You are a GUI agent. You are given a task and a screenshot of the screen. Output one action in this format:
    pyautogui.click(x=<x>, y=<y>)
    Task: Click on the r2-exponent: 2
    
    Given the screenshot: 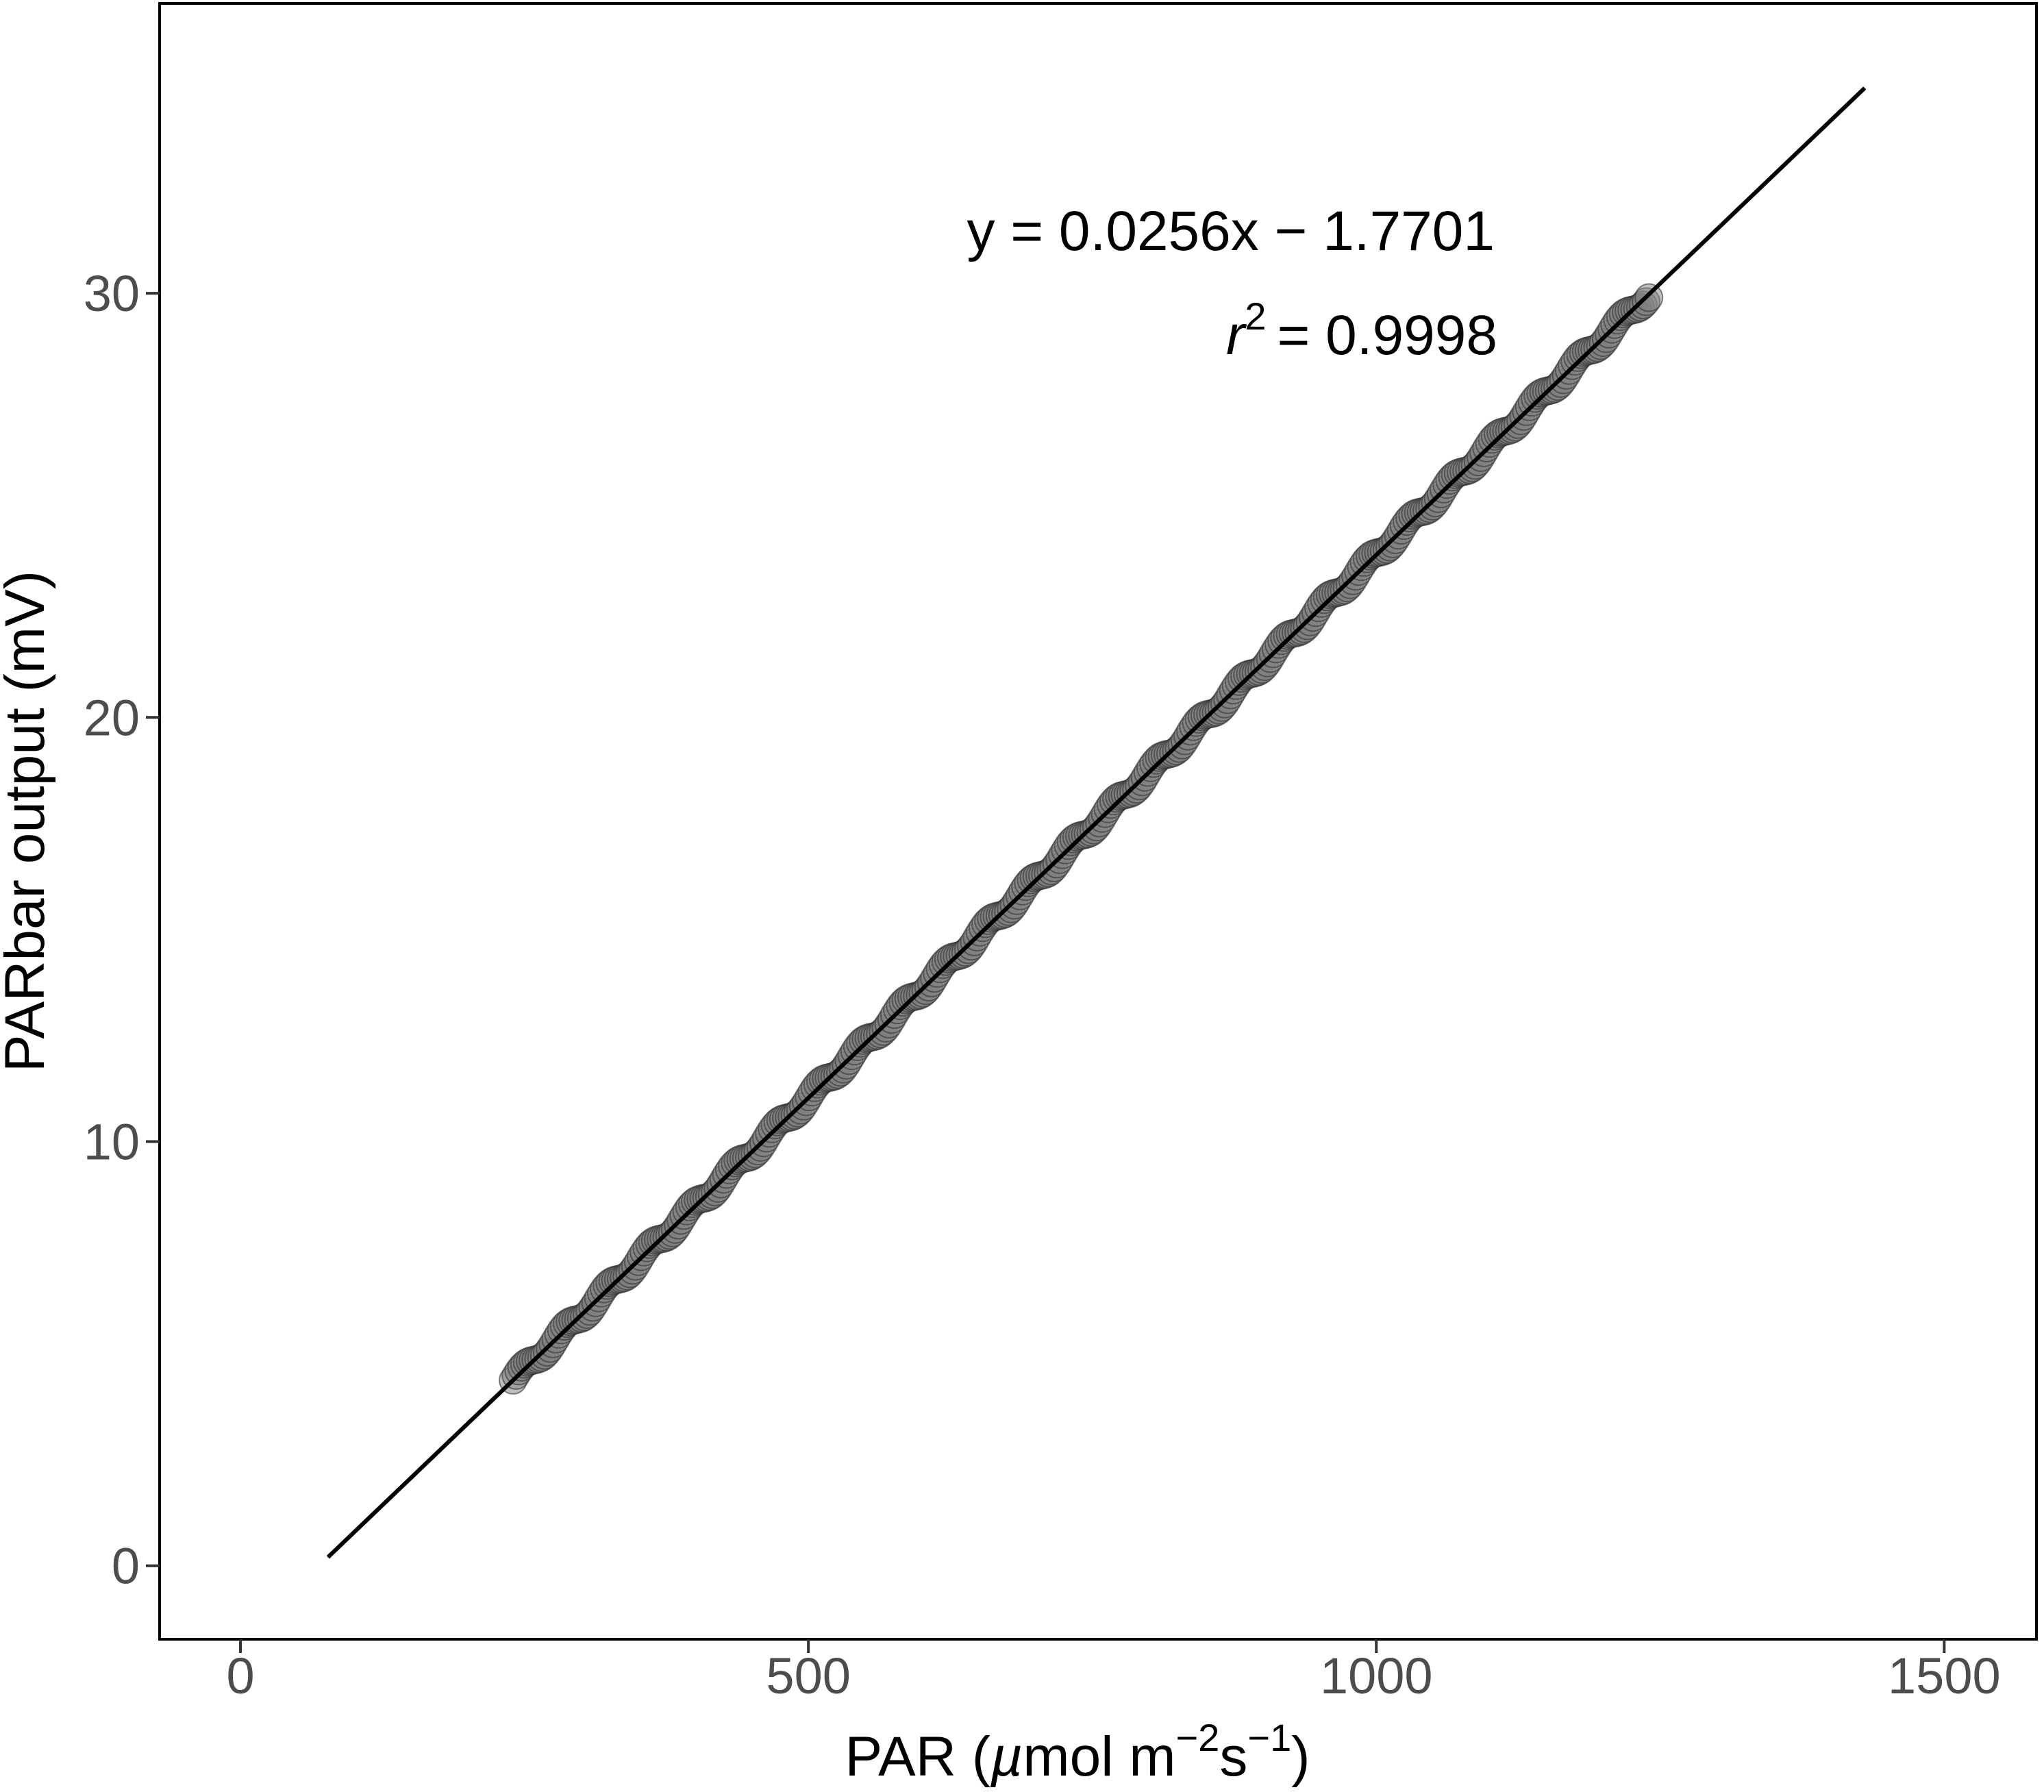 What is the action you would take?
    pyautogui.click(x=1255, y=316)
    